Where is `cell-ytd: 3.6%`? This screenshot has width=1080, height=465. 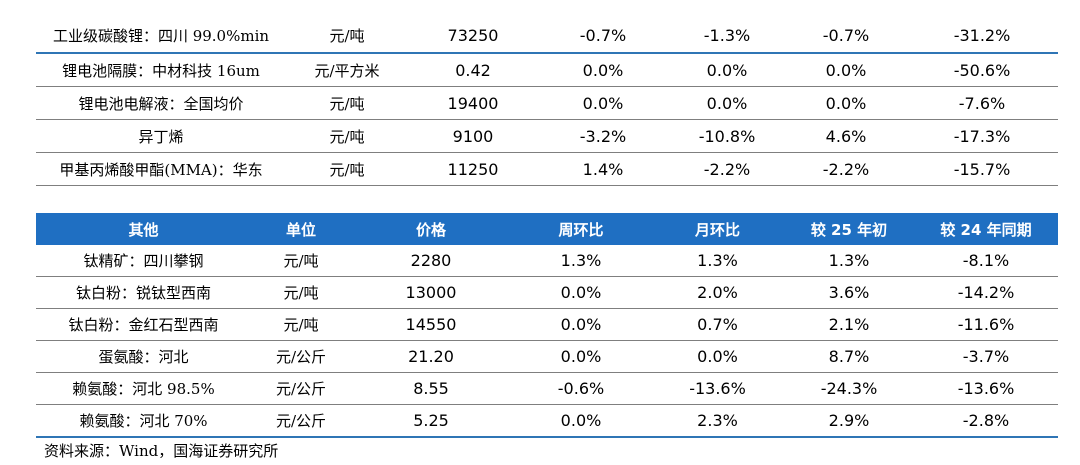
cell-ytd: 3.6% is located at coordinates (849, 292).